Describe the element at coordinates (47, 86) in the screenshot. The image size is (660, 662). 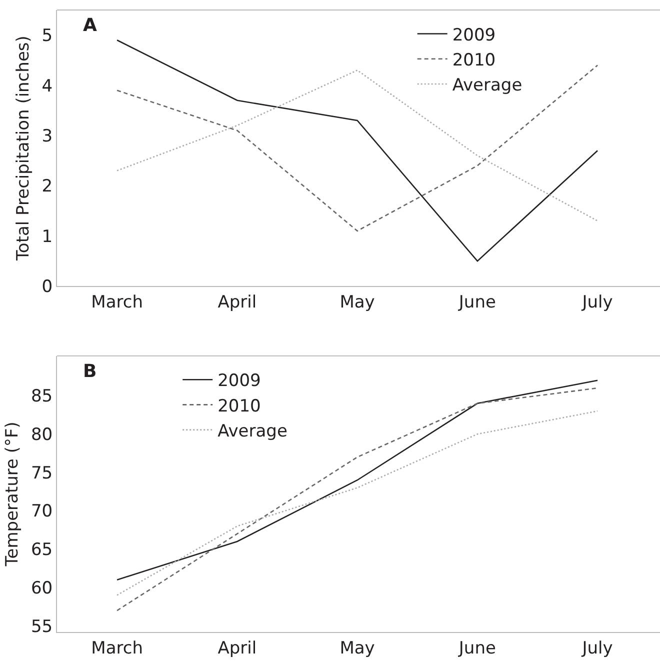
I see `y-tick-label: 4` at that location.